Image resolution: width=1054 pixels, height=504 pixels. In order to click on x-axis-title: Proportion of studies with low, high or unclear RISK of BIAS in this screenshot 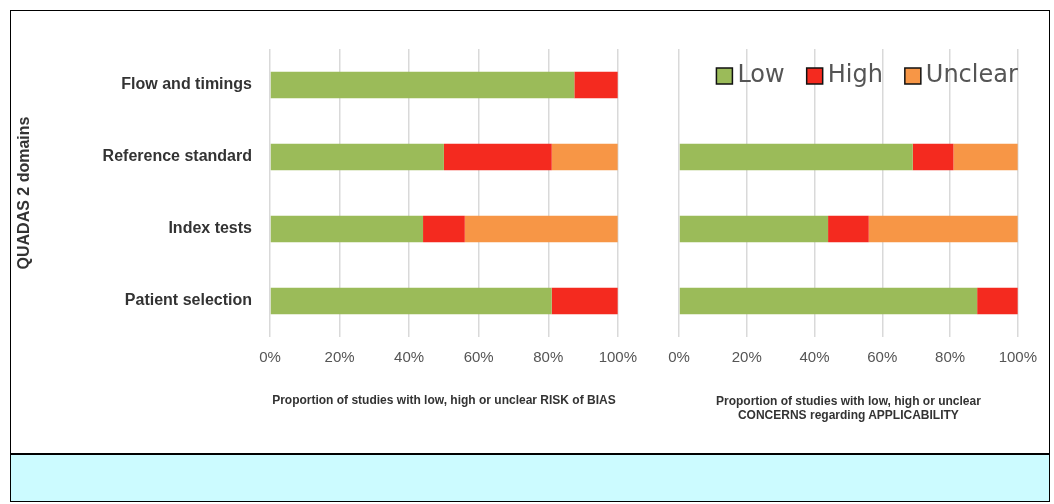, I will do `click(444, 400)`.